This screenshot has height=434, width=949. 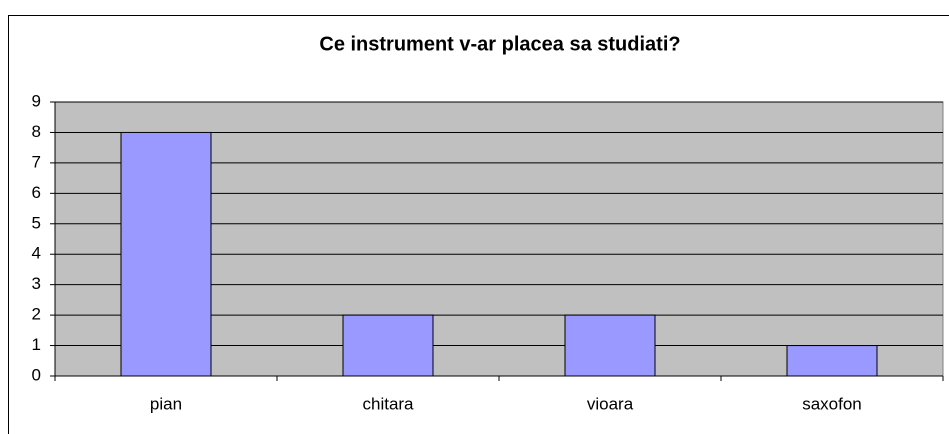 I want to click on chart-title: Ce instrument v-ar placea sa studiati?, so click(x=499, y=44).